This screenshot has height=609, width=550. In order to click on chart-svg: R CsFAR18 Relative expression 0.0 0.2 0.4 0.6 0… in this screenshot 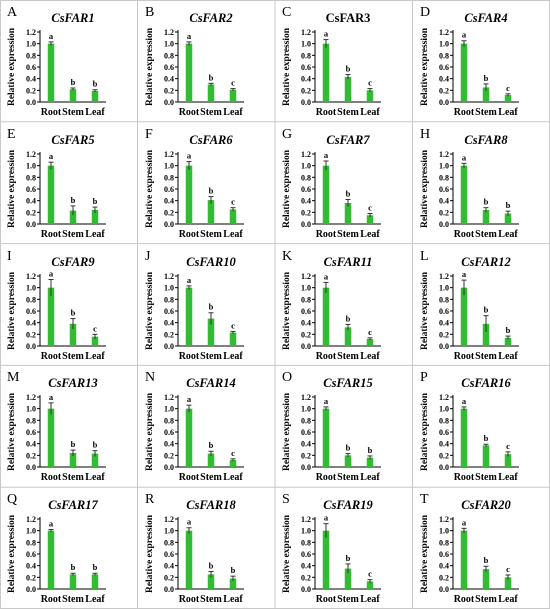, I will do `click(194, 548)`.